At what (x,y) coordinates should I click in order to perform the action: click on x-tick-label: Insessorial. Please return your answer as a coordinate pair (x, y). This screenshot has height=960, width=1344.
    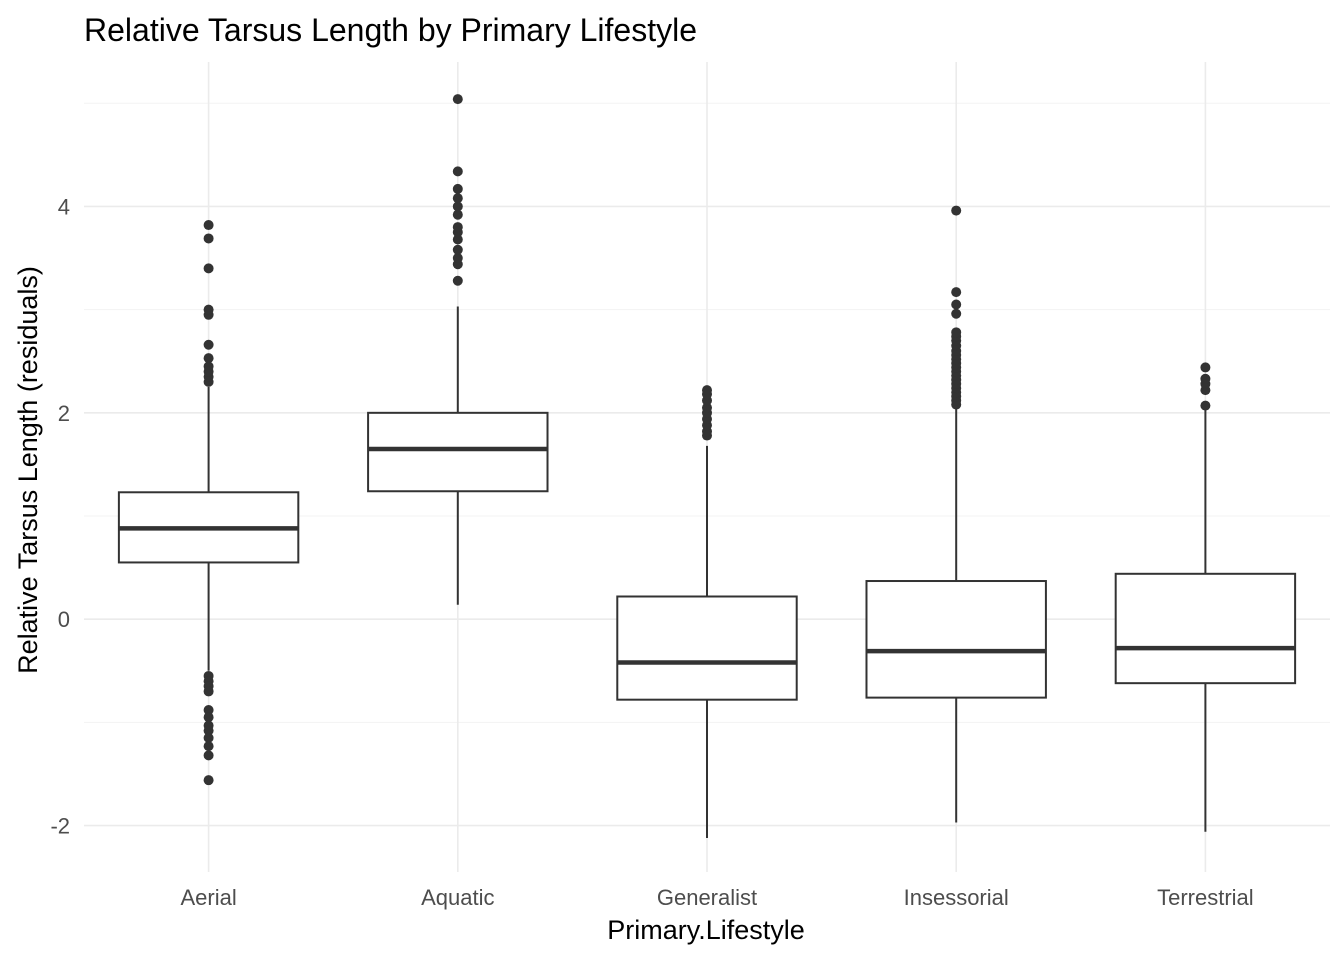
    Looking at the image, I should click on (956, 897).